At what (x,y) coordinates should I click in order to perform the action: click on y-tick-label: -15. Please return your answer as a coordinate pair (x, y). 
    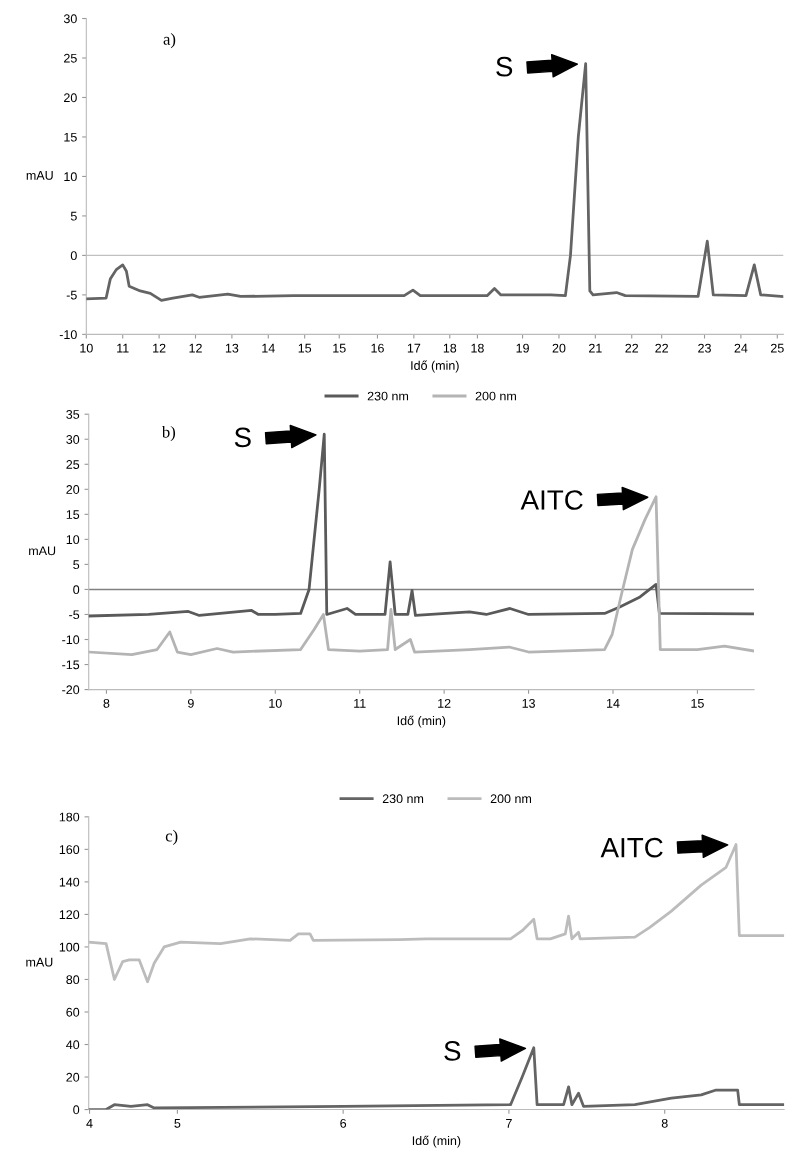
    Looking at the image, I should click on (71, 665).